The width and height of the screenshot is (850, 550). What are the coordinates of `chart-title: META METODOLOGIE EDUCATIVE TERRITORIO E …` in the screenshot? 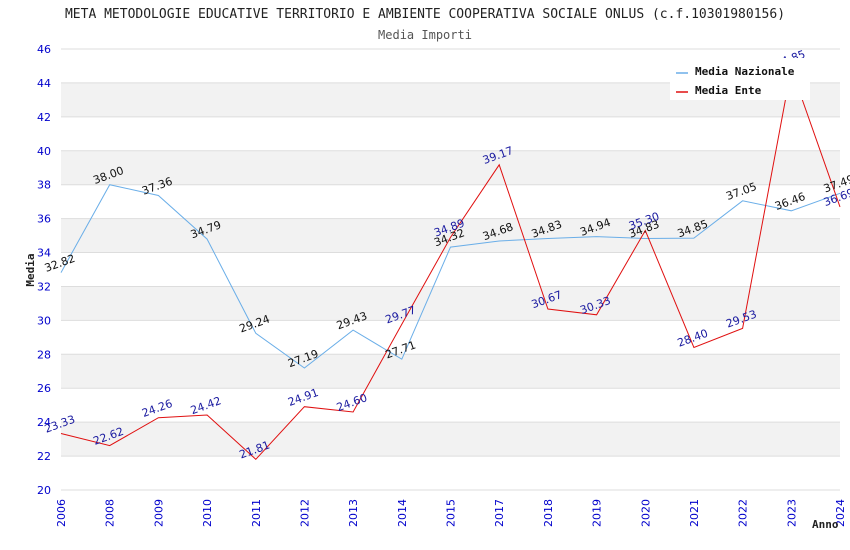 It's located at (425, 14).